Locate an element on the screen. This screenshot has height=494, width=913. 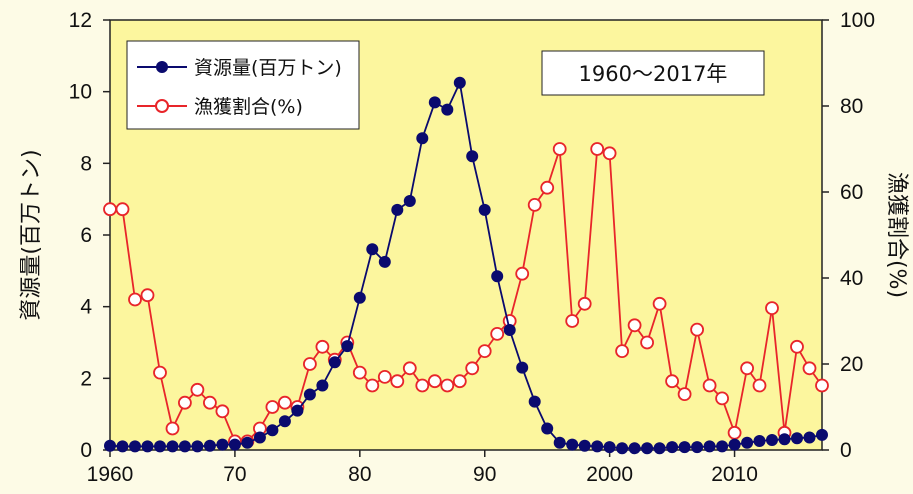
y-right-tick-label: 0 is located at coordinates (846, 450).